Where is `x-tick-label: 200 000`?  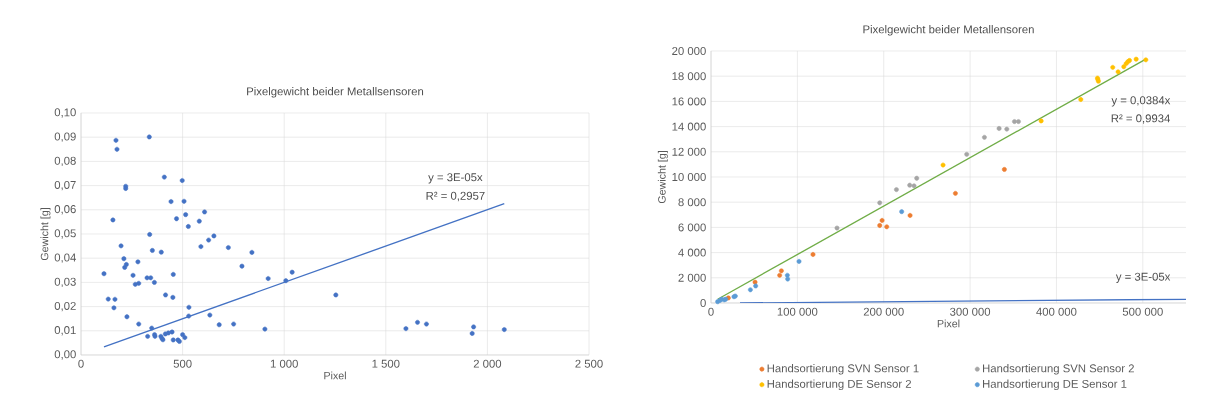 x-tick-label: 200 000 is located at coordinates (883, 311).